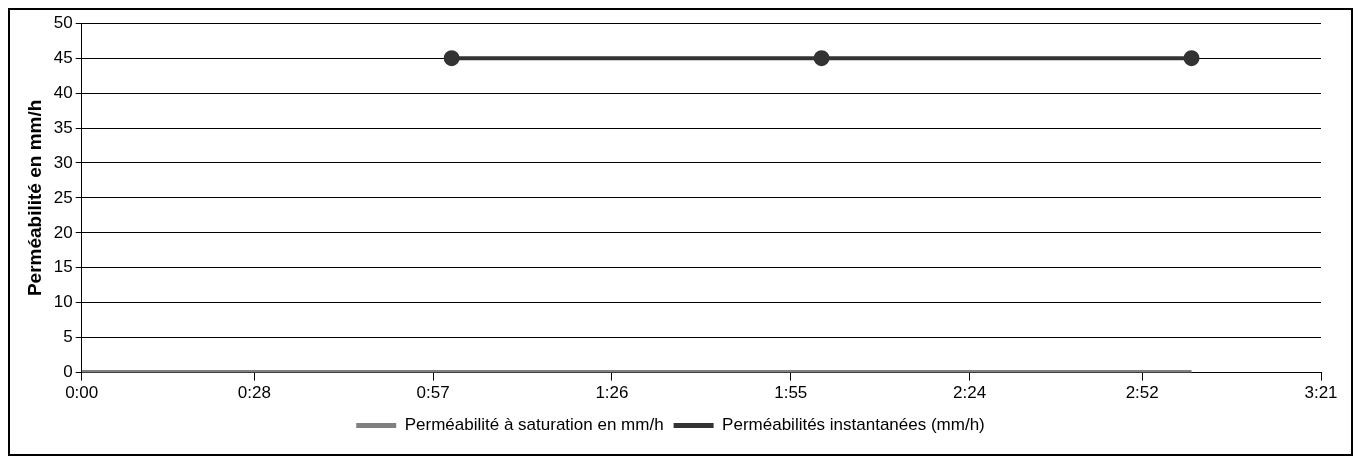  Describe the element at coordinates (791, 393) in the screenshot. I see `x-tick-label: 1:55` at that location.